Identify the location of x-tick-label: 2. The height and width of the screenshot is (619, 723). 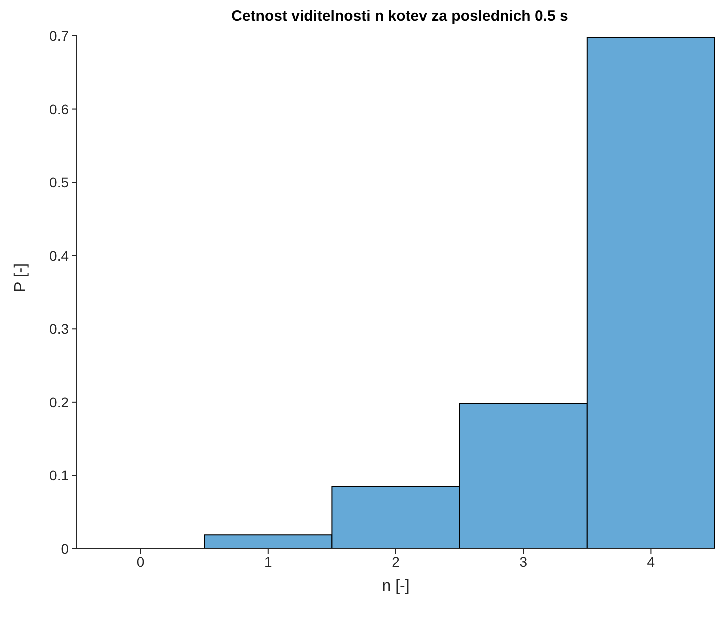
(396, 562).